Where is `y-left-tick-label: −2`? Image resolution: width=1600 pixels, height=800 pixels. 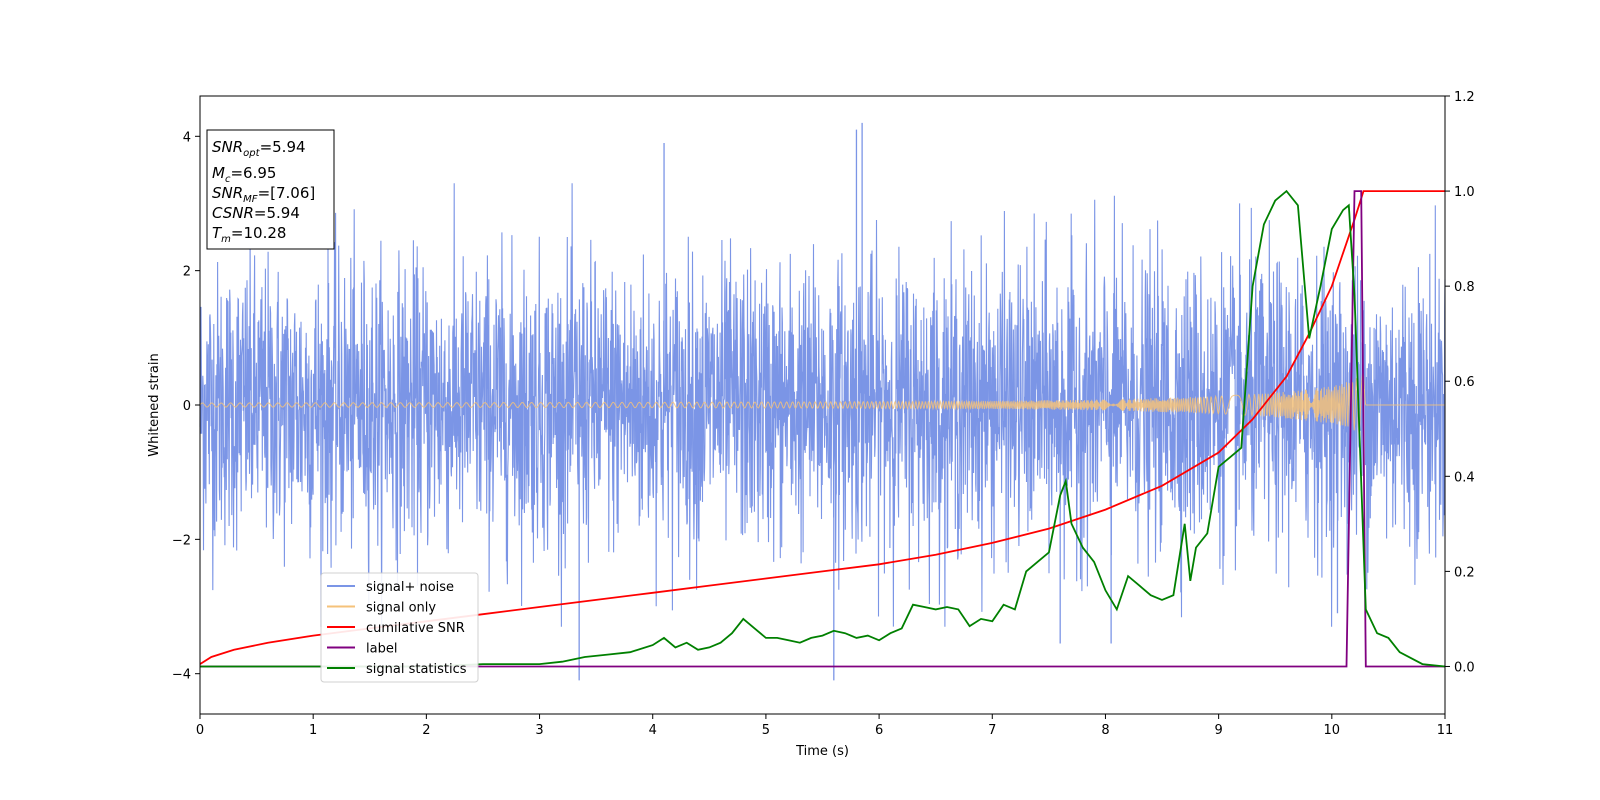
y-left-tick-label: −2 is located at coordinates (181, 540).